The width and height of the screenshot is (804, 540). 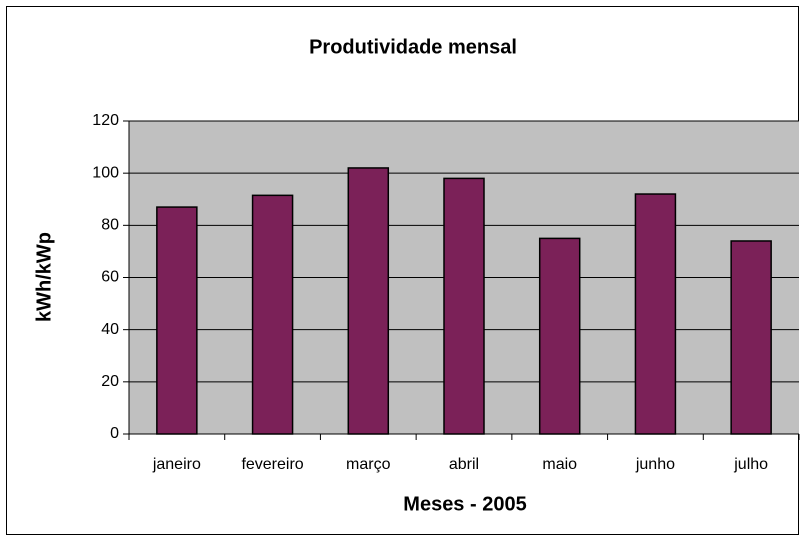 I want to click on x-tick-label: maio, so click(x=559, y=464).